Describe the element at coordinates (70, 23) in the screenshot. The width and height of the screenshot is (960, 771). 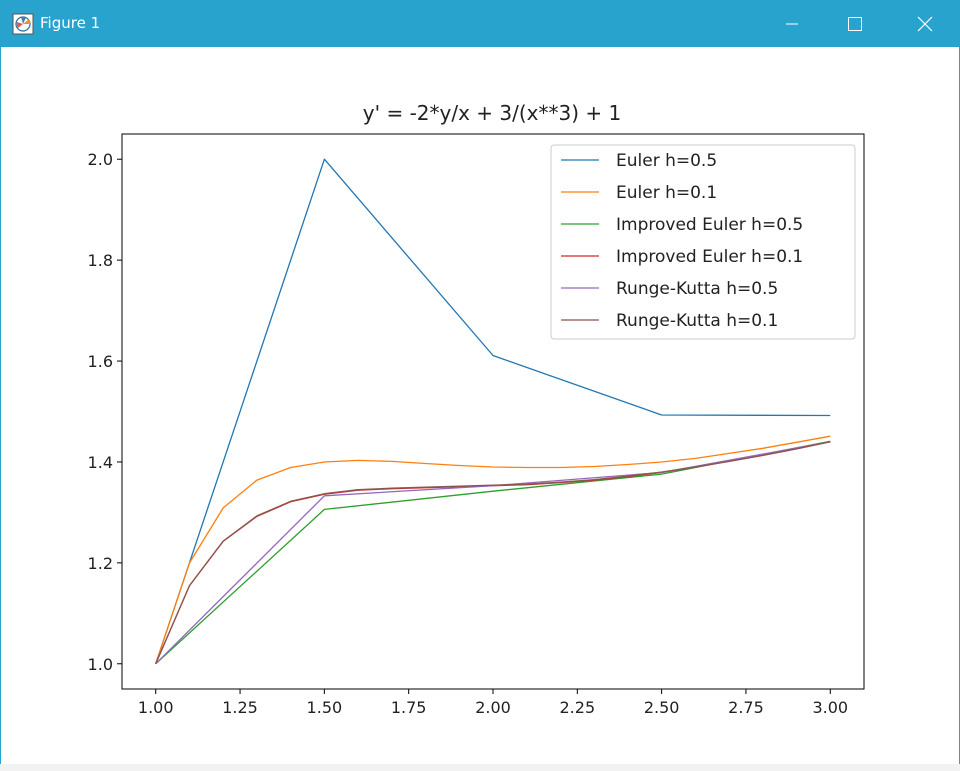
I see `window-title: Figure 1` at that location.